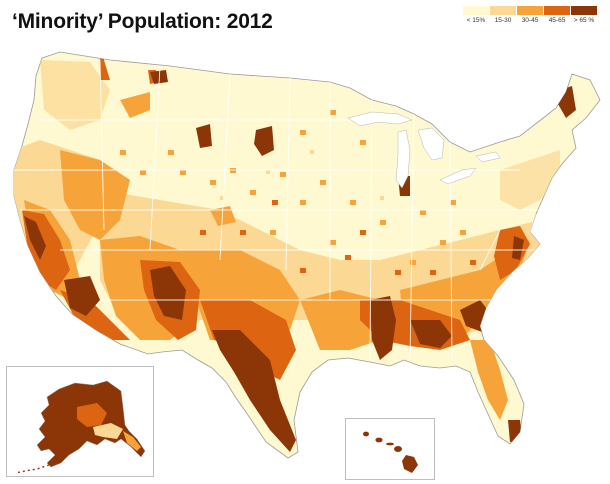  Describe the element at coordinates (95, 195) in the screenshot. I see `great-basin-medium-region` at that location.